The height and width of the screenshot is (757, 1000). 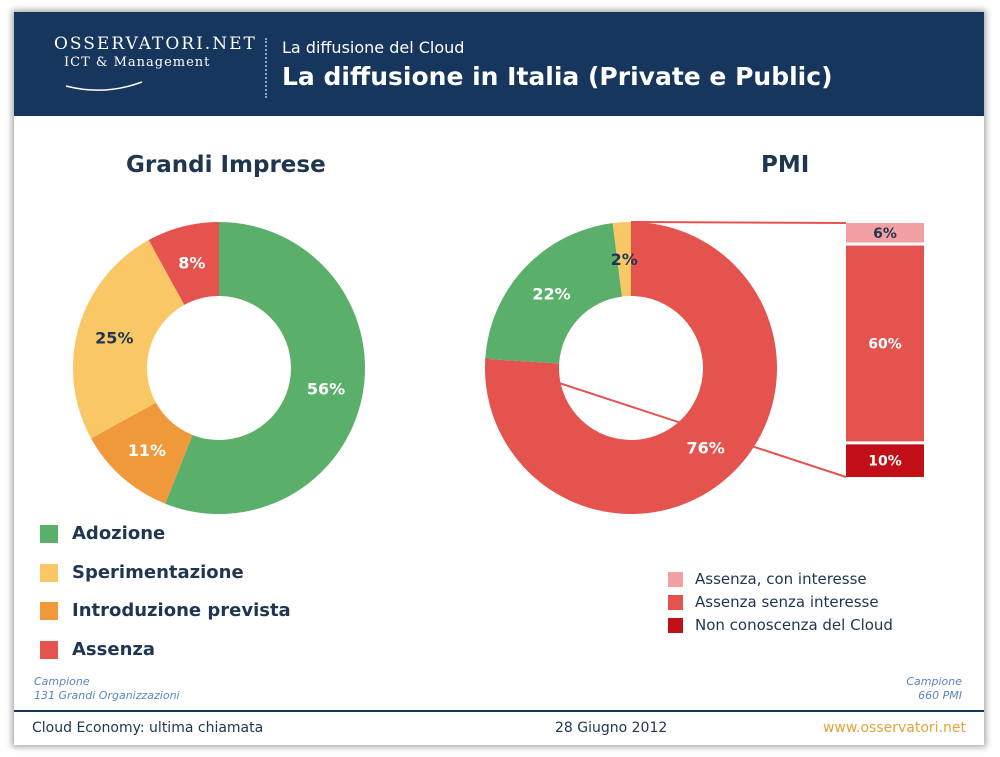 What do you see at coordinates (675, 602) in the screenshot?
I see `legend-swatch-assenza-senza-interesse` at bounding box center [675, 602].